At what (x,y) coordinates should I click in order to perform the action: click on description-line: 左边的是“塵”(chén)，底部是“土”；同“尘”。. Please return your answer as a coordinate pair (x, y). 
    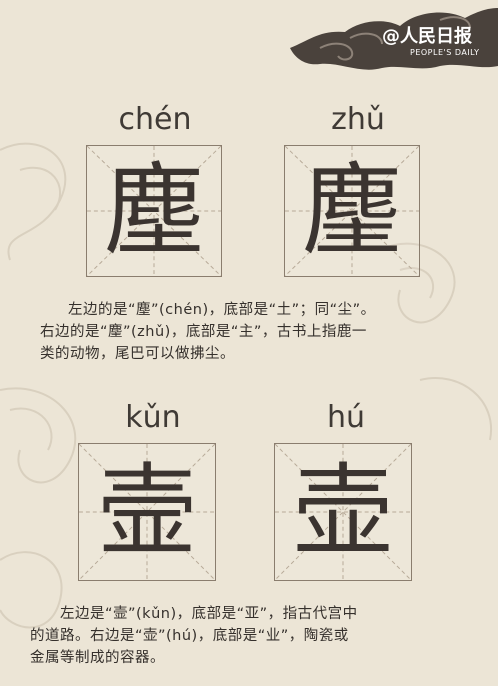
    Looking at the image, I should click on (222, 310).